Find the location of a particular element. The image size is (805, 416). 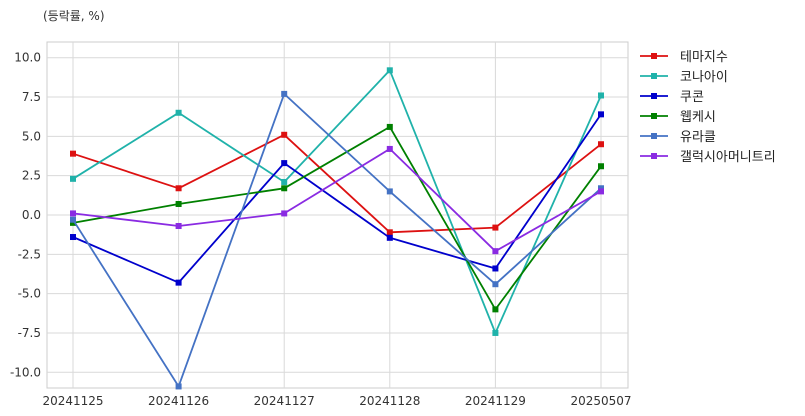

legend-label: 유라클 is located at coordinates (698, 137).